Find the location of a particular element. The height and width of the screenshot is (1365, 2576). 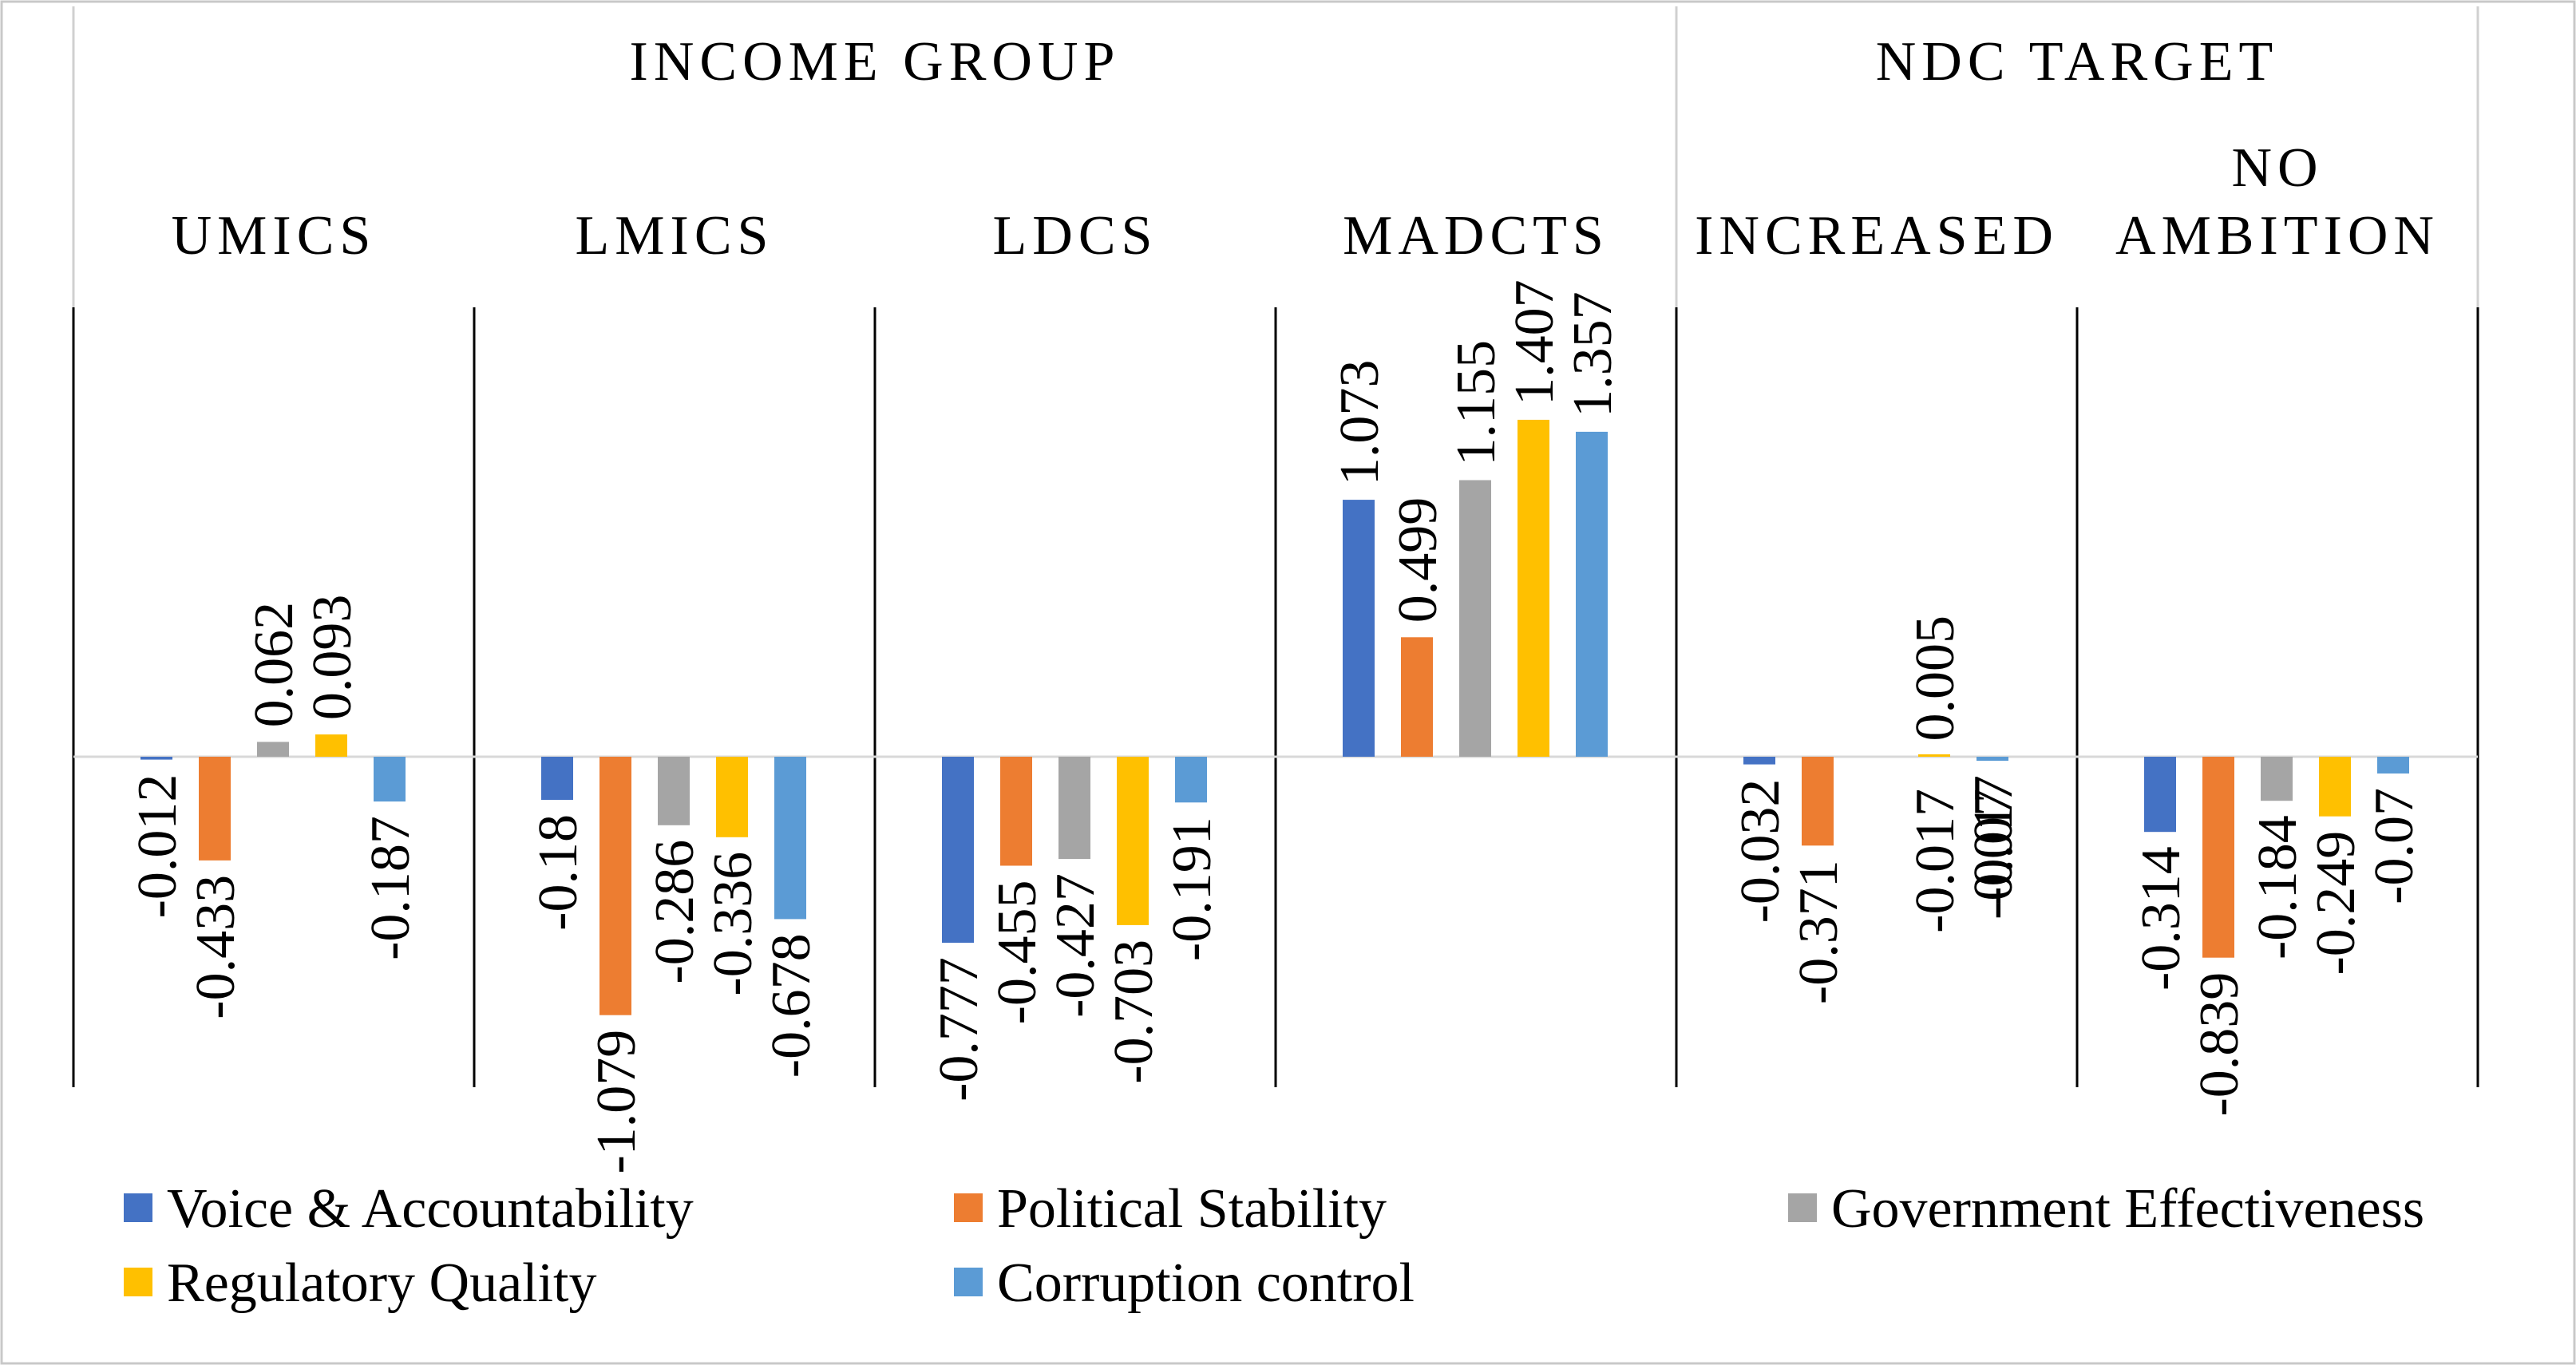

legend-label: Regulatory Quality is located at coordinates (382, 1283).